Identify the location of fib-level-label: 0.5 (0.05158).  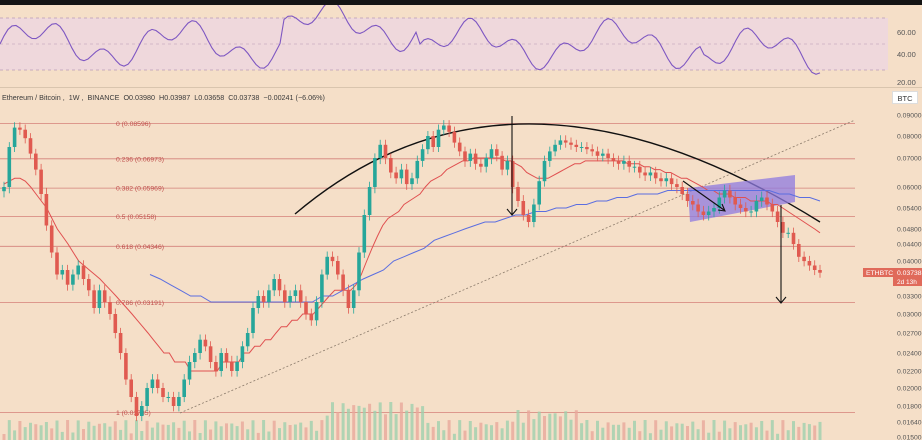
(136, 217).